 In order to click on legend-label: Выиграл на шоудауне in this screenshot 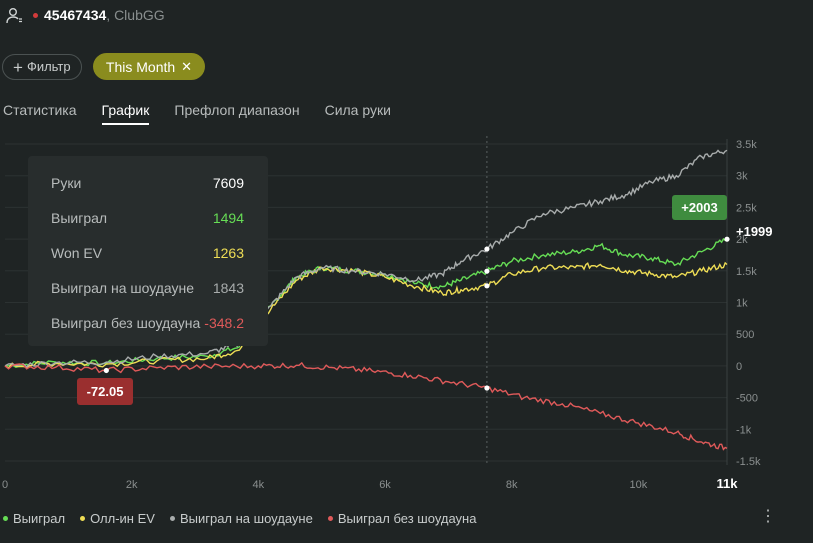, I will do `click(246, 518)`.